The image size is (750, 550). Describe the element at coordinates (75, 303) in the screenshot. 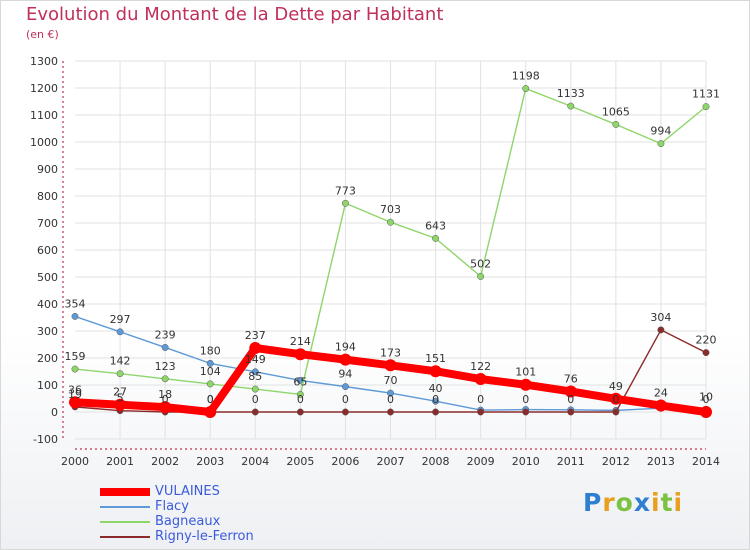

I see `data-label-flacy: 354` at that location.